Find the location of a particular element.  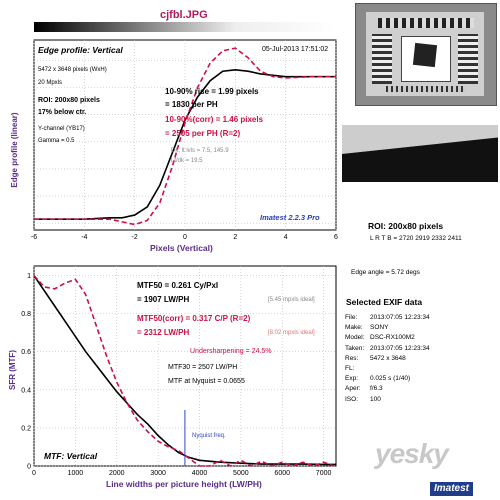

roi-crop-image is located at coordinates (420, 153).